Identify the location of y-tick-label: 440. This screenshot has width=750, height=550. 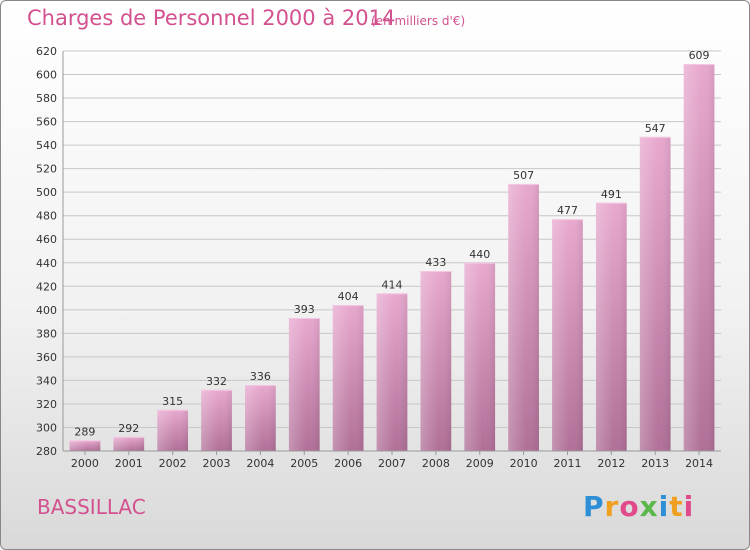
(46, 263).